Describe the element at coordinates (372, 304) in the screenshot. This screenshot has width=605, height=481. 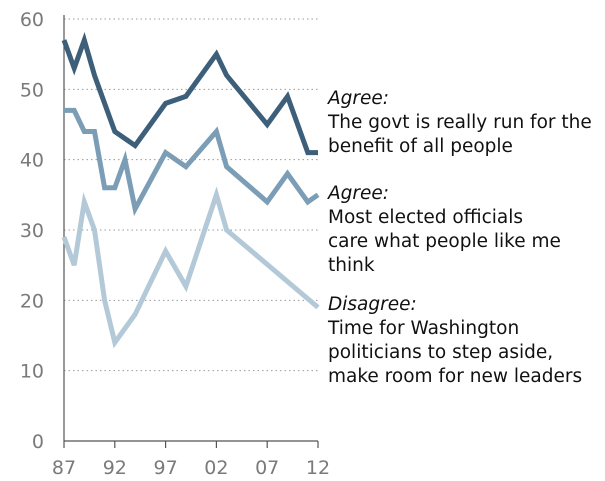
I see `series-kind: Disagree:` at that location.